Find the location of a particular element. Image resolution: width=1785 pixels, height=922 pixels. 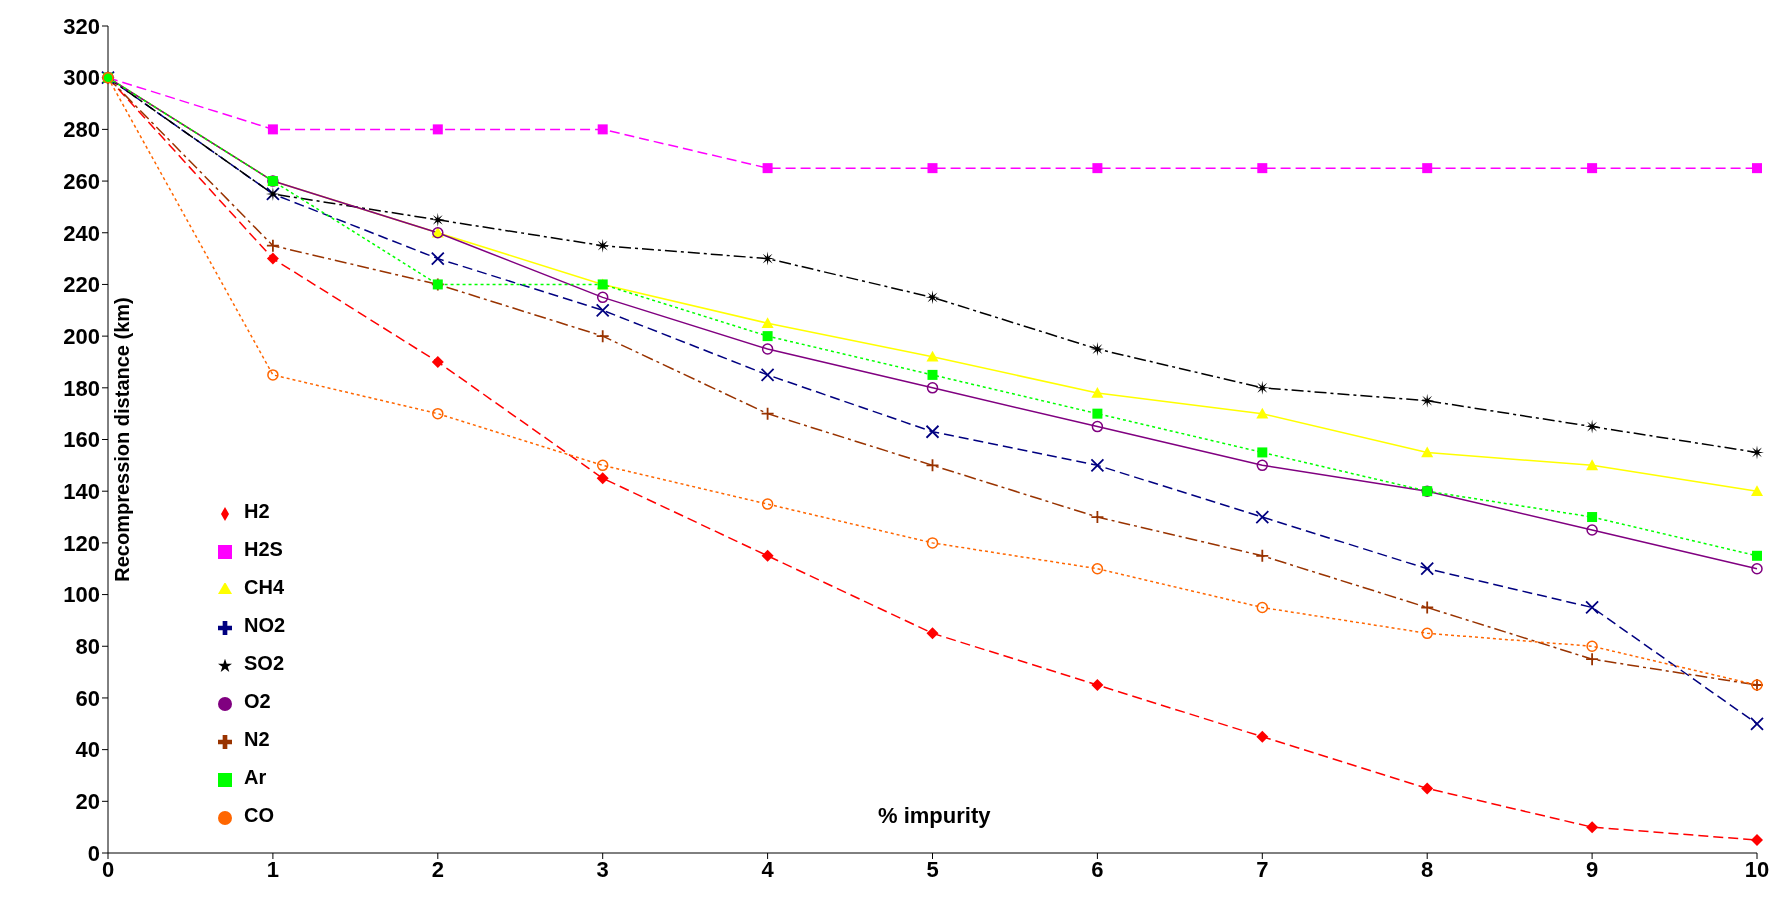

y-tick-label: 280 is located at coordinates (81, 130).